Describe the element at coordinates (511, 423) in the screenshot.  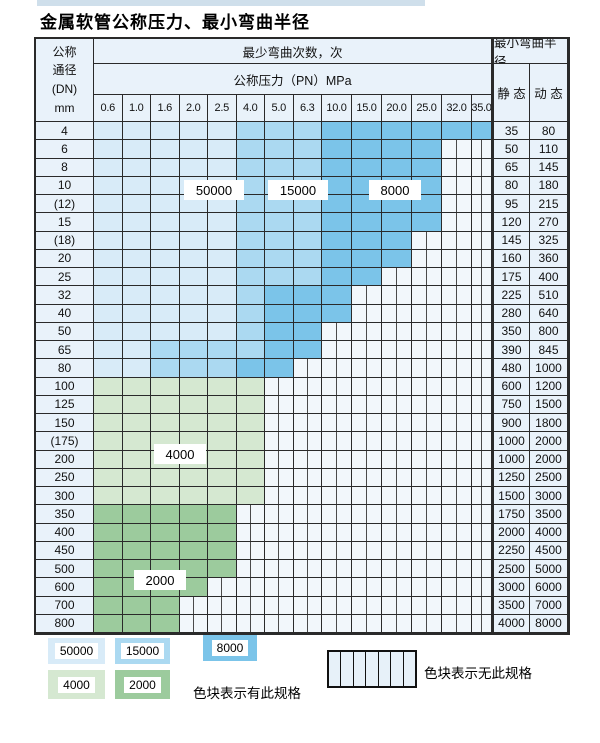
I see `static-radius-value: 900` at that location.